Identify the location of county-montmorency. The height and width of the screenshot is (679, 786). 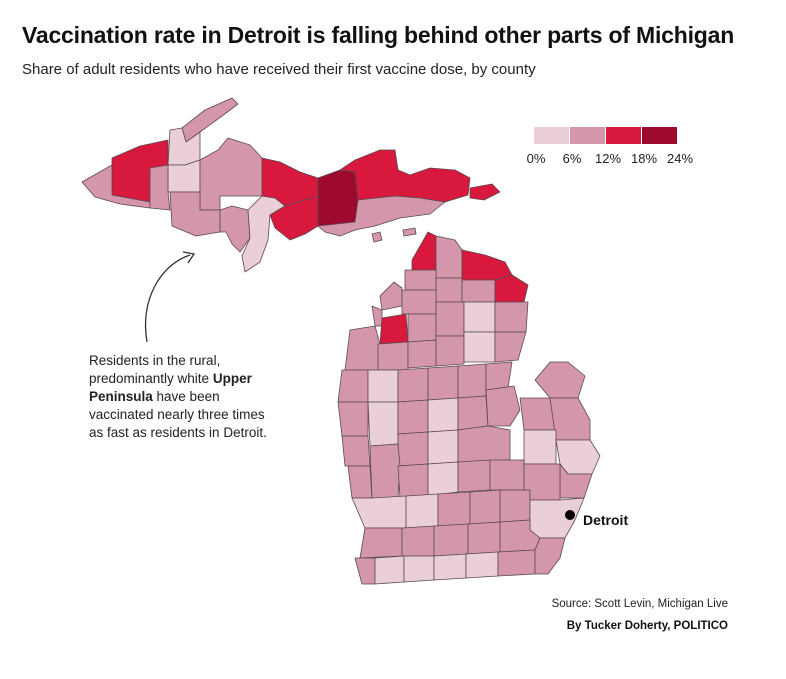
(478, 291).